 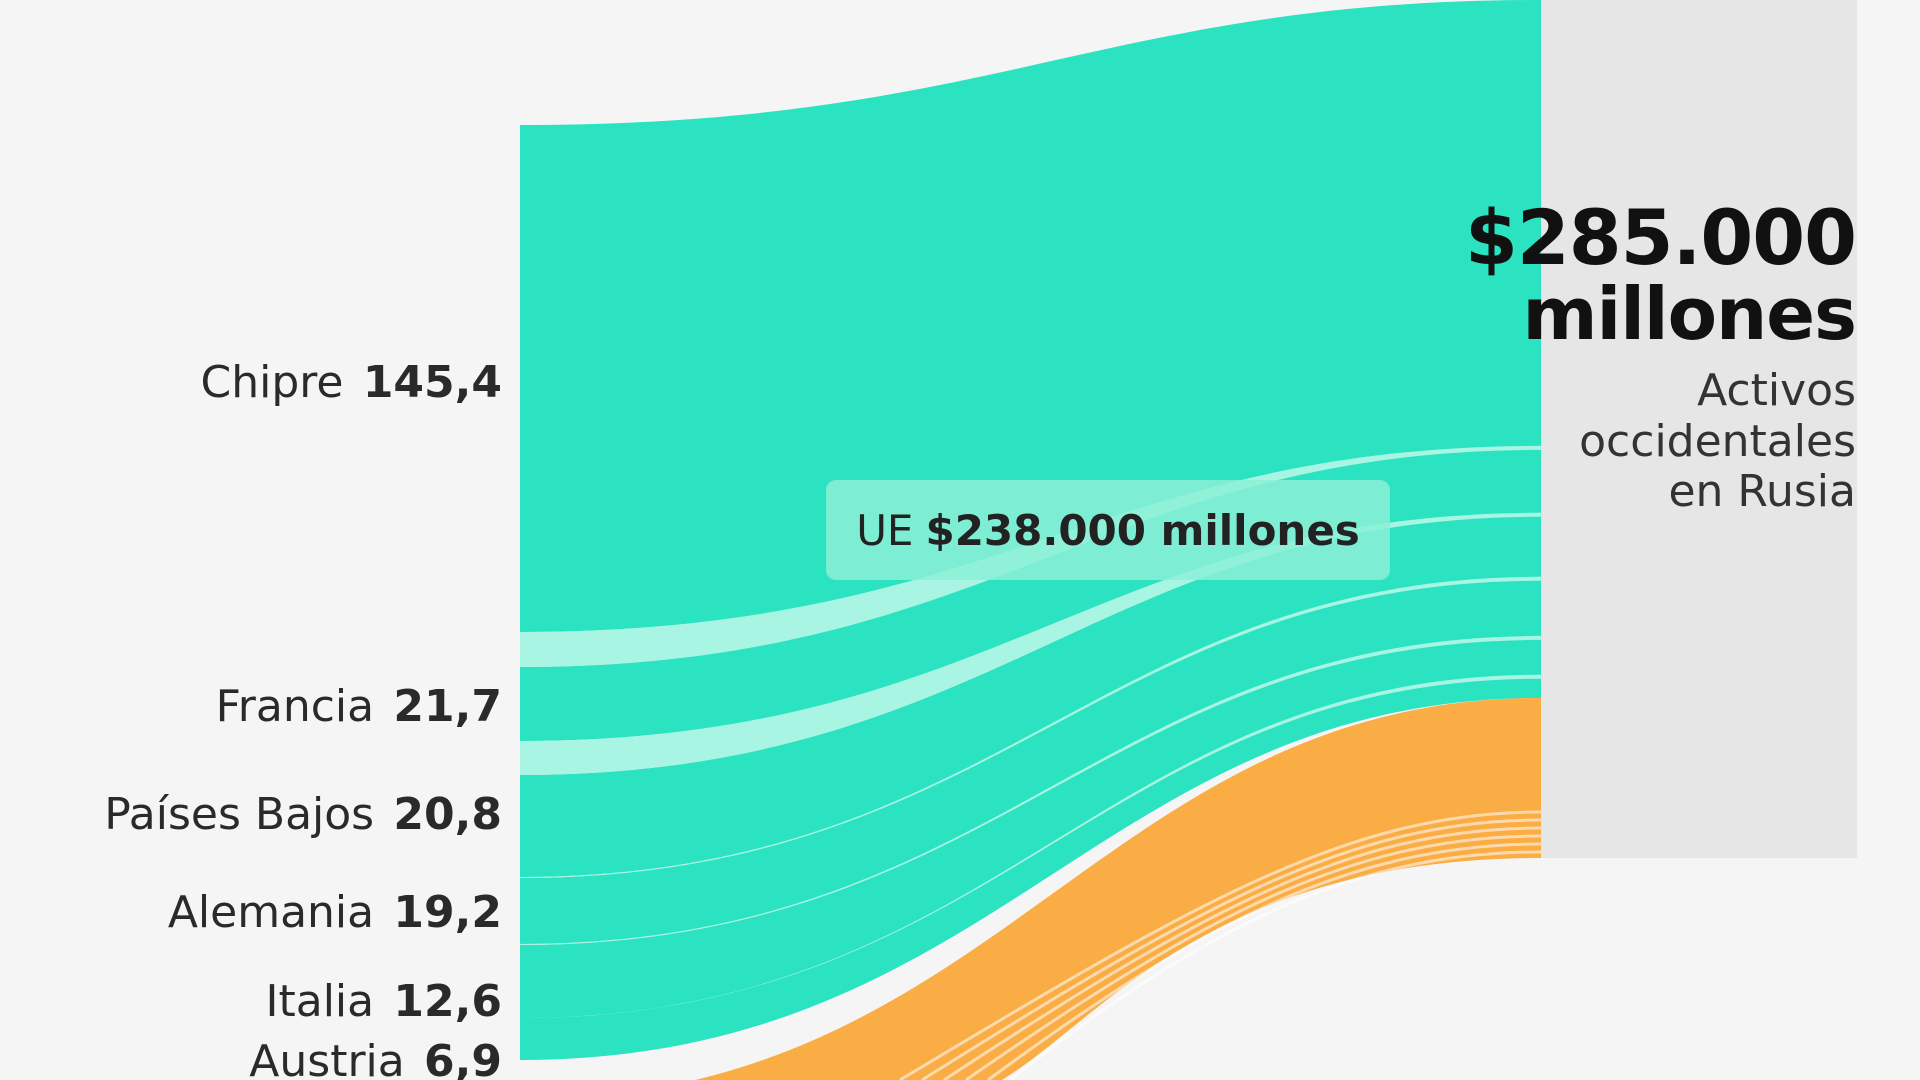 I want to click on label-value-5: 6,9, so click(x=455, y=1058).